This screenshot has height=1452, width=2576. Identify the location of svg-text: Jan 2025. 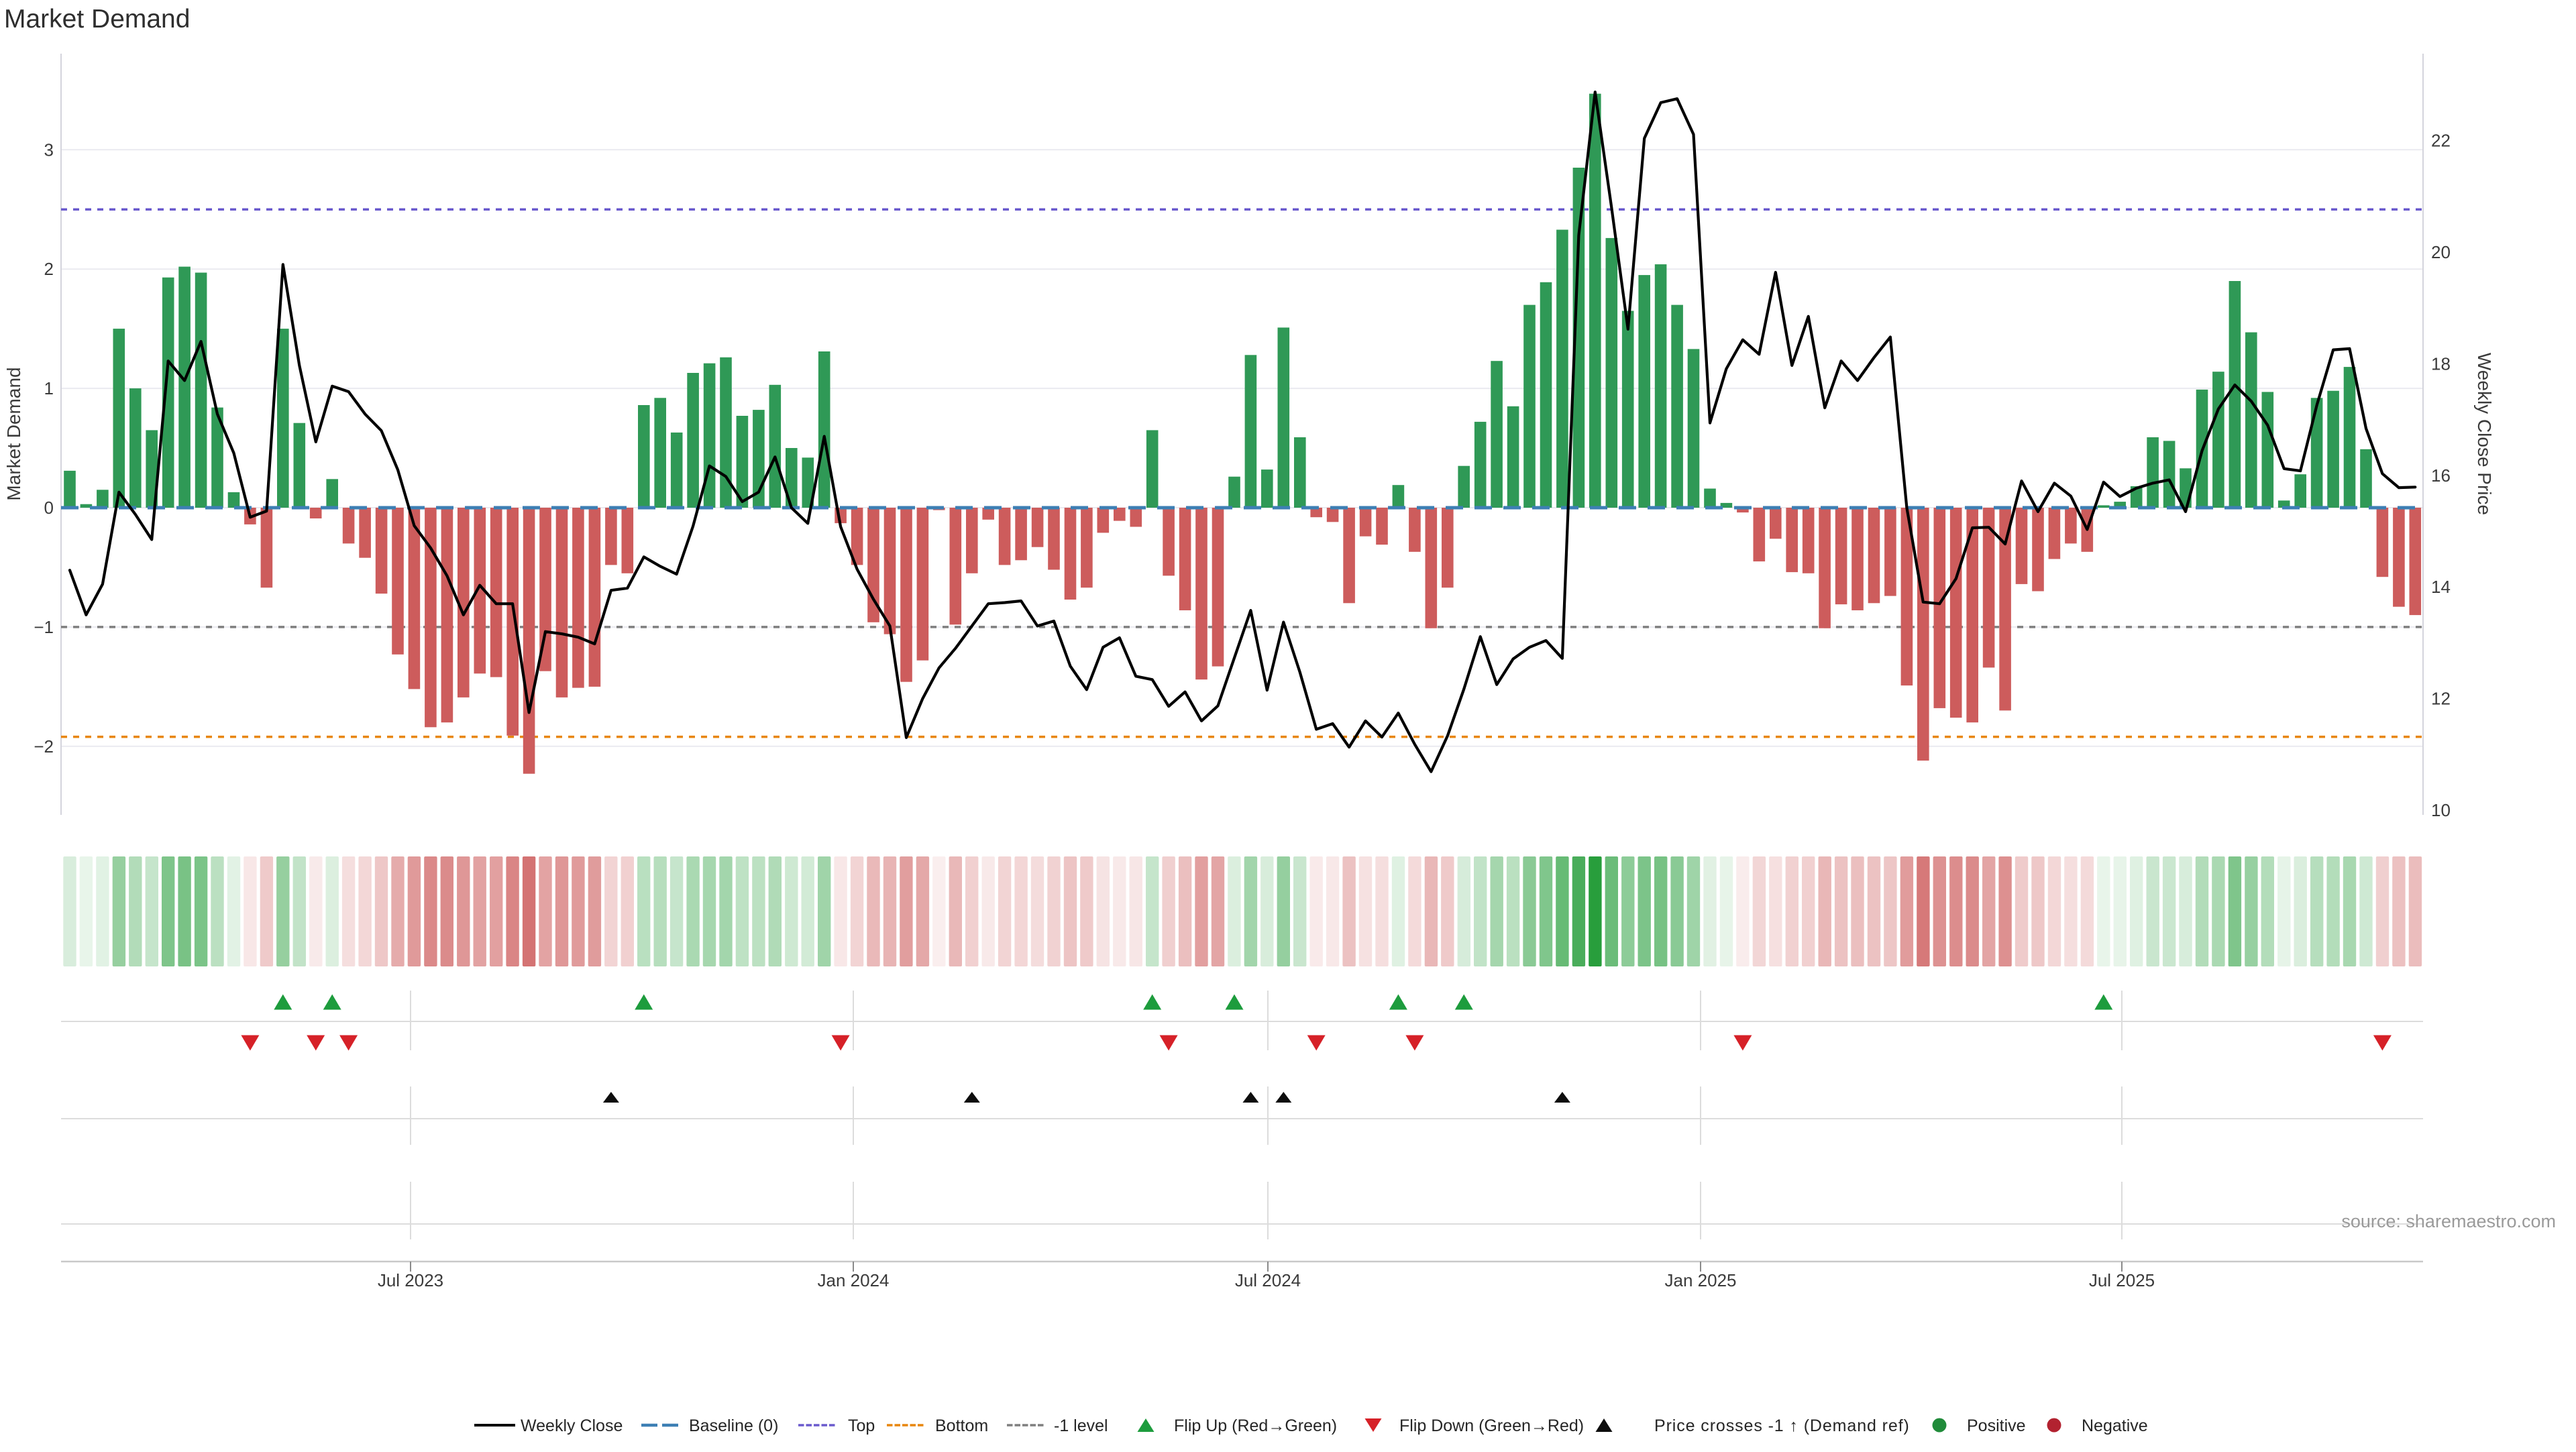
(1701, 1280).